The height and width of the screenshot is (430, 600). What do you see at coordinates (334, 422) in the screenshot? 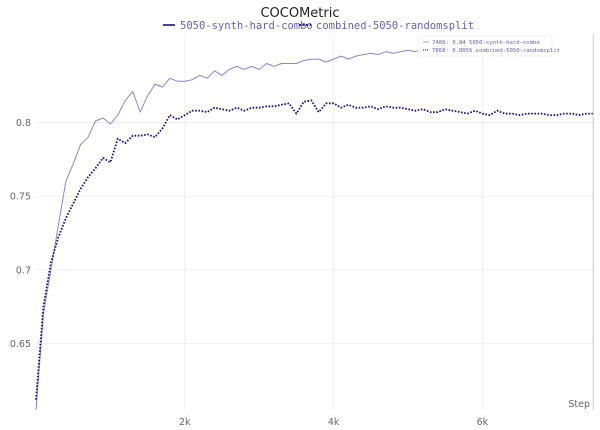
I see `x-tick-label-1: 4k` at bounding box center [334, 422].